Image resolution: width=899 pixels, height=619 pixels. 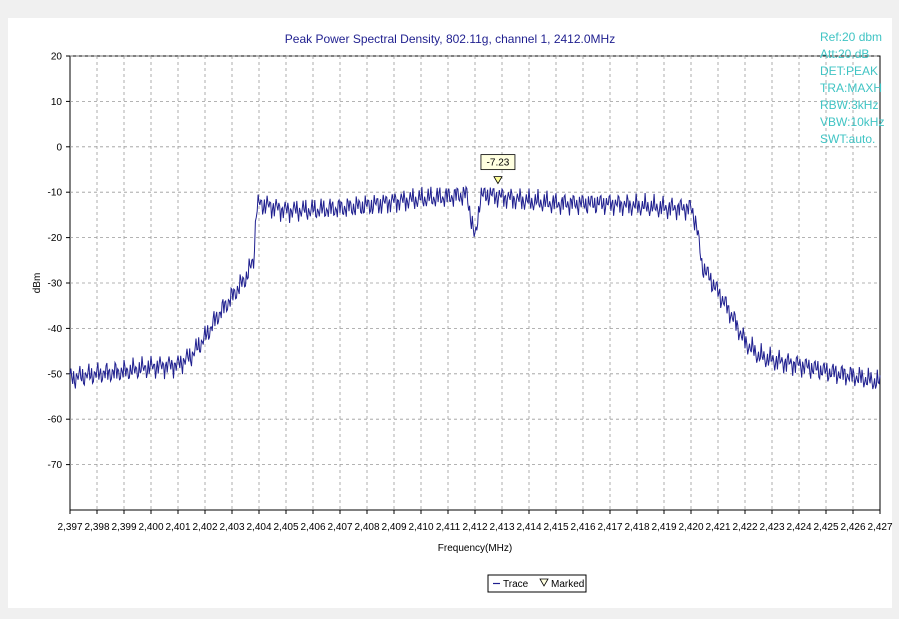 What do you see at coordinates (366, 527) in the screenshot?
I see `x-tick-label: 2,408` at bounding box center [366, 527].